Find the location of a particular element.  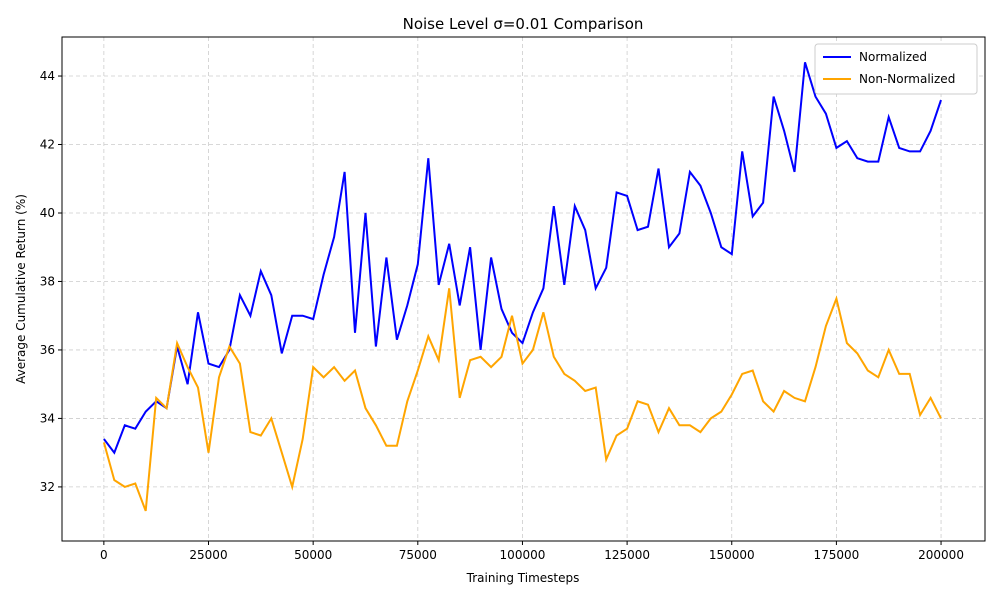

legend-box is located at coordinates (896, 69).